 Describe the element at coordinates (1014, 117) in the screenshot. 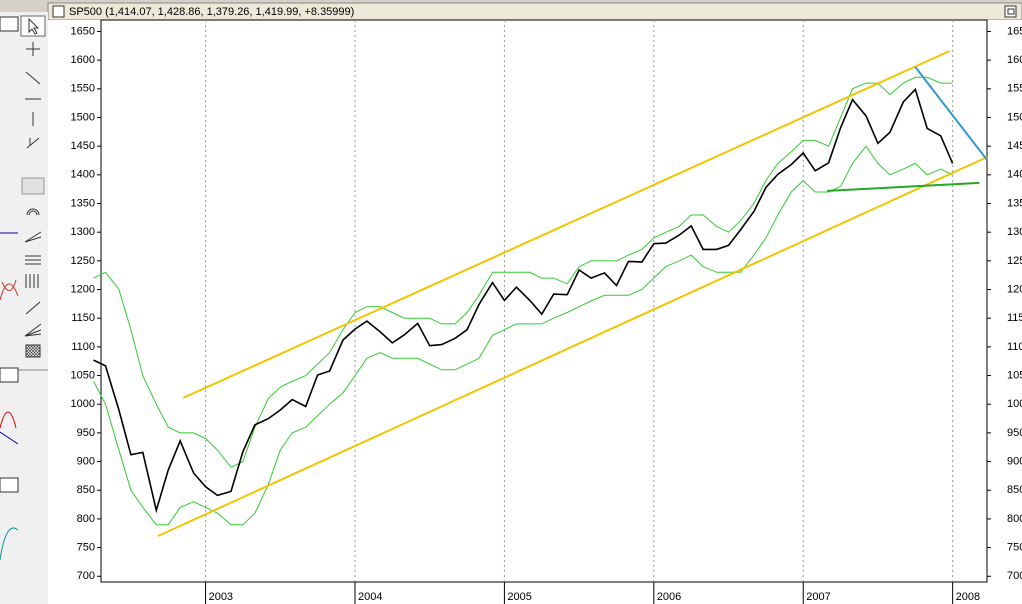

I see `y2-tick-label: 1500` at that location.